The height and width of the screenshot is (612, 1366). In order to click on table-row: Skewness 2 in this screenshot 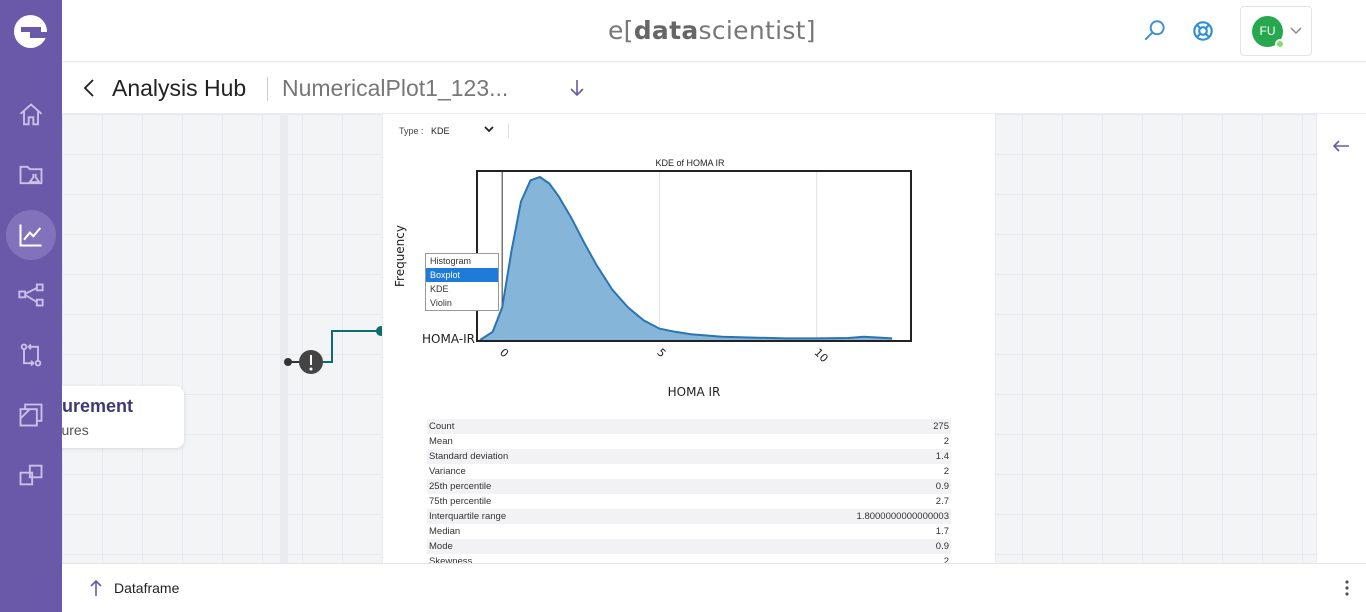, I will do `click(689, 558)`.